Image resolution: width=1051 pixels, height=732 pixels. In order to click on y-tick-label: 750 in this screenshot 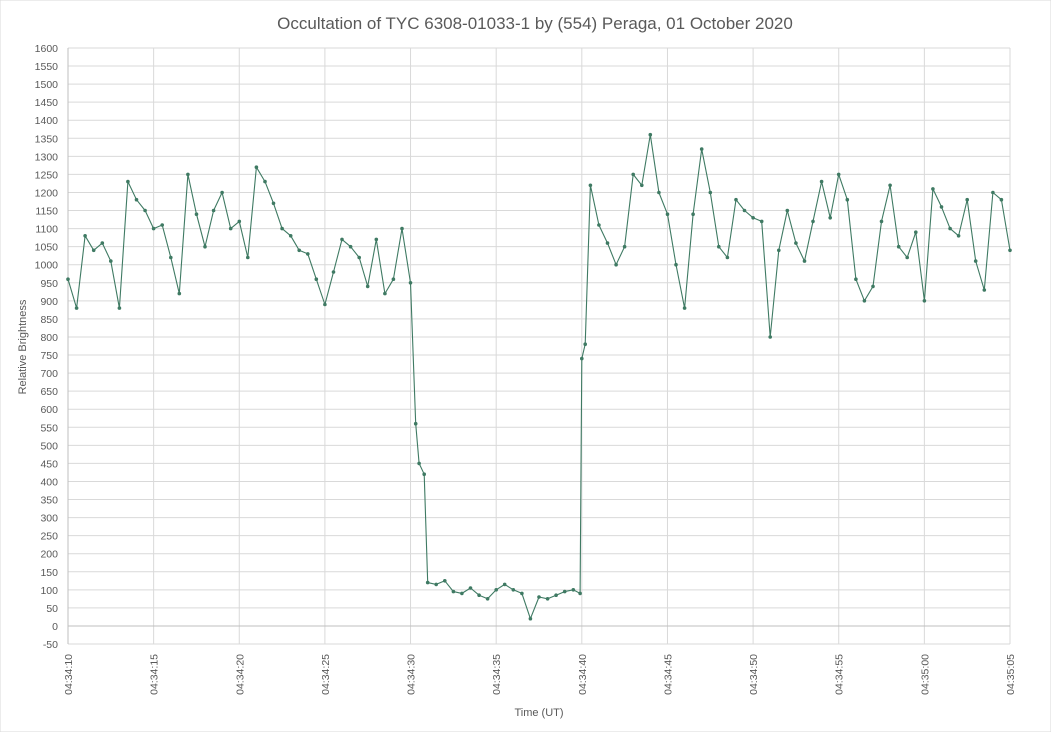, I will do `click(49, 356)`.